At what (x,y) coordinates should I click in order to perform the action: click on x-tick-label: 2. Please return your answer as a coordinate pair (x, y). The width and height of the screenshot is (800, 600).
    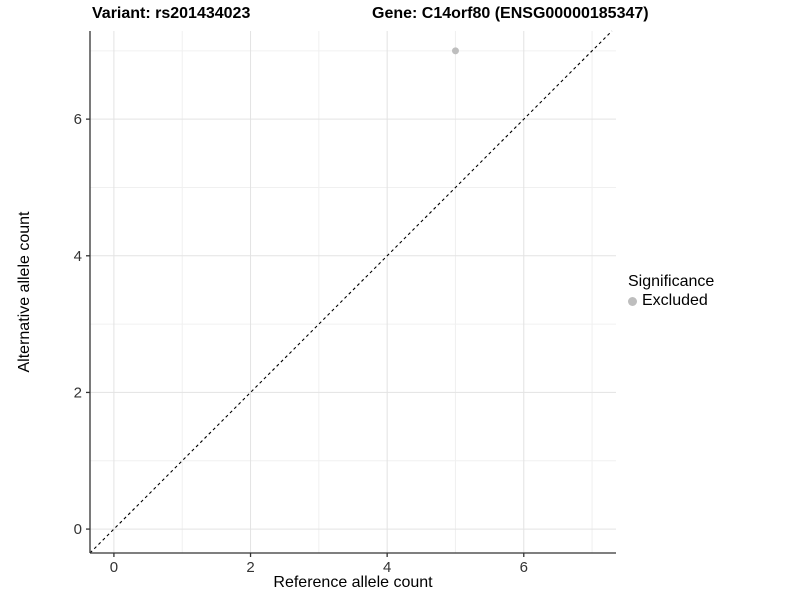
    Looking at the image, I should click on (250, 567).